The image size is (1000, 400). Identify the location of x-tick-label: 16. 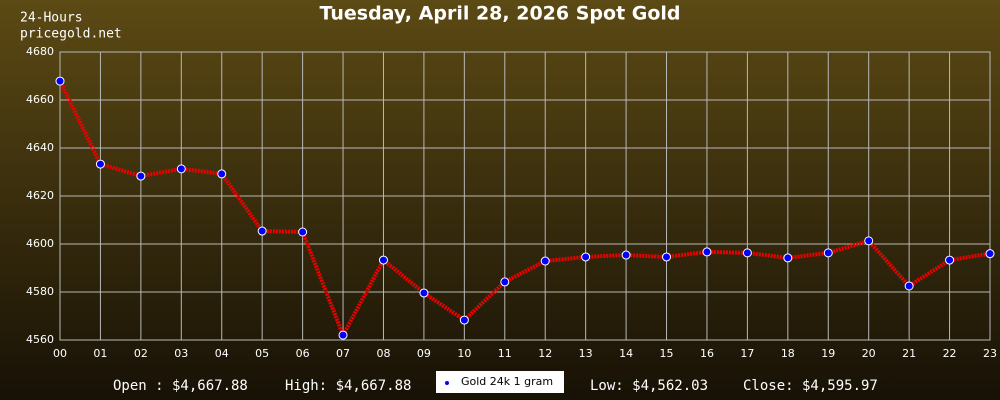
(707, 353).